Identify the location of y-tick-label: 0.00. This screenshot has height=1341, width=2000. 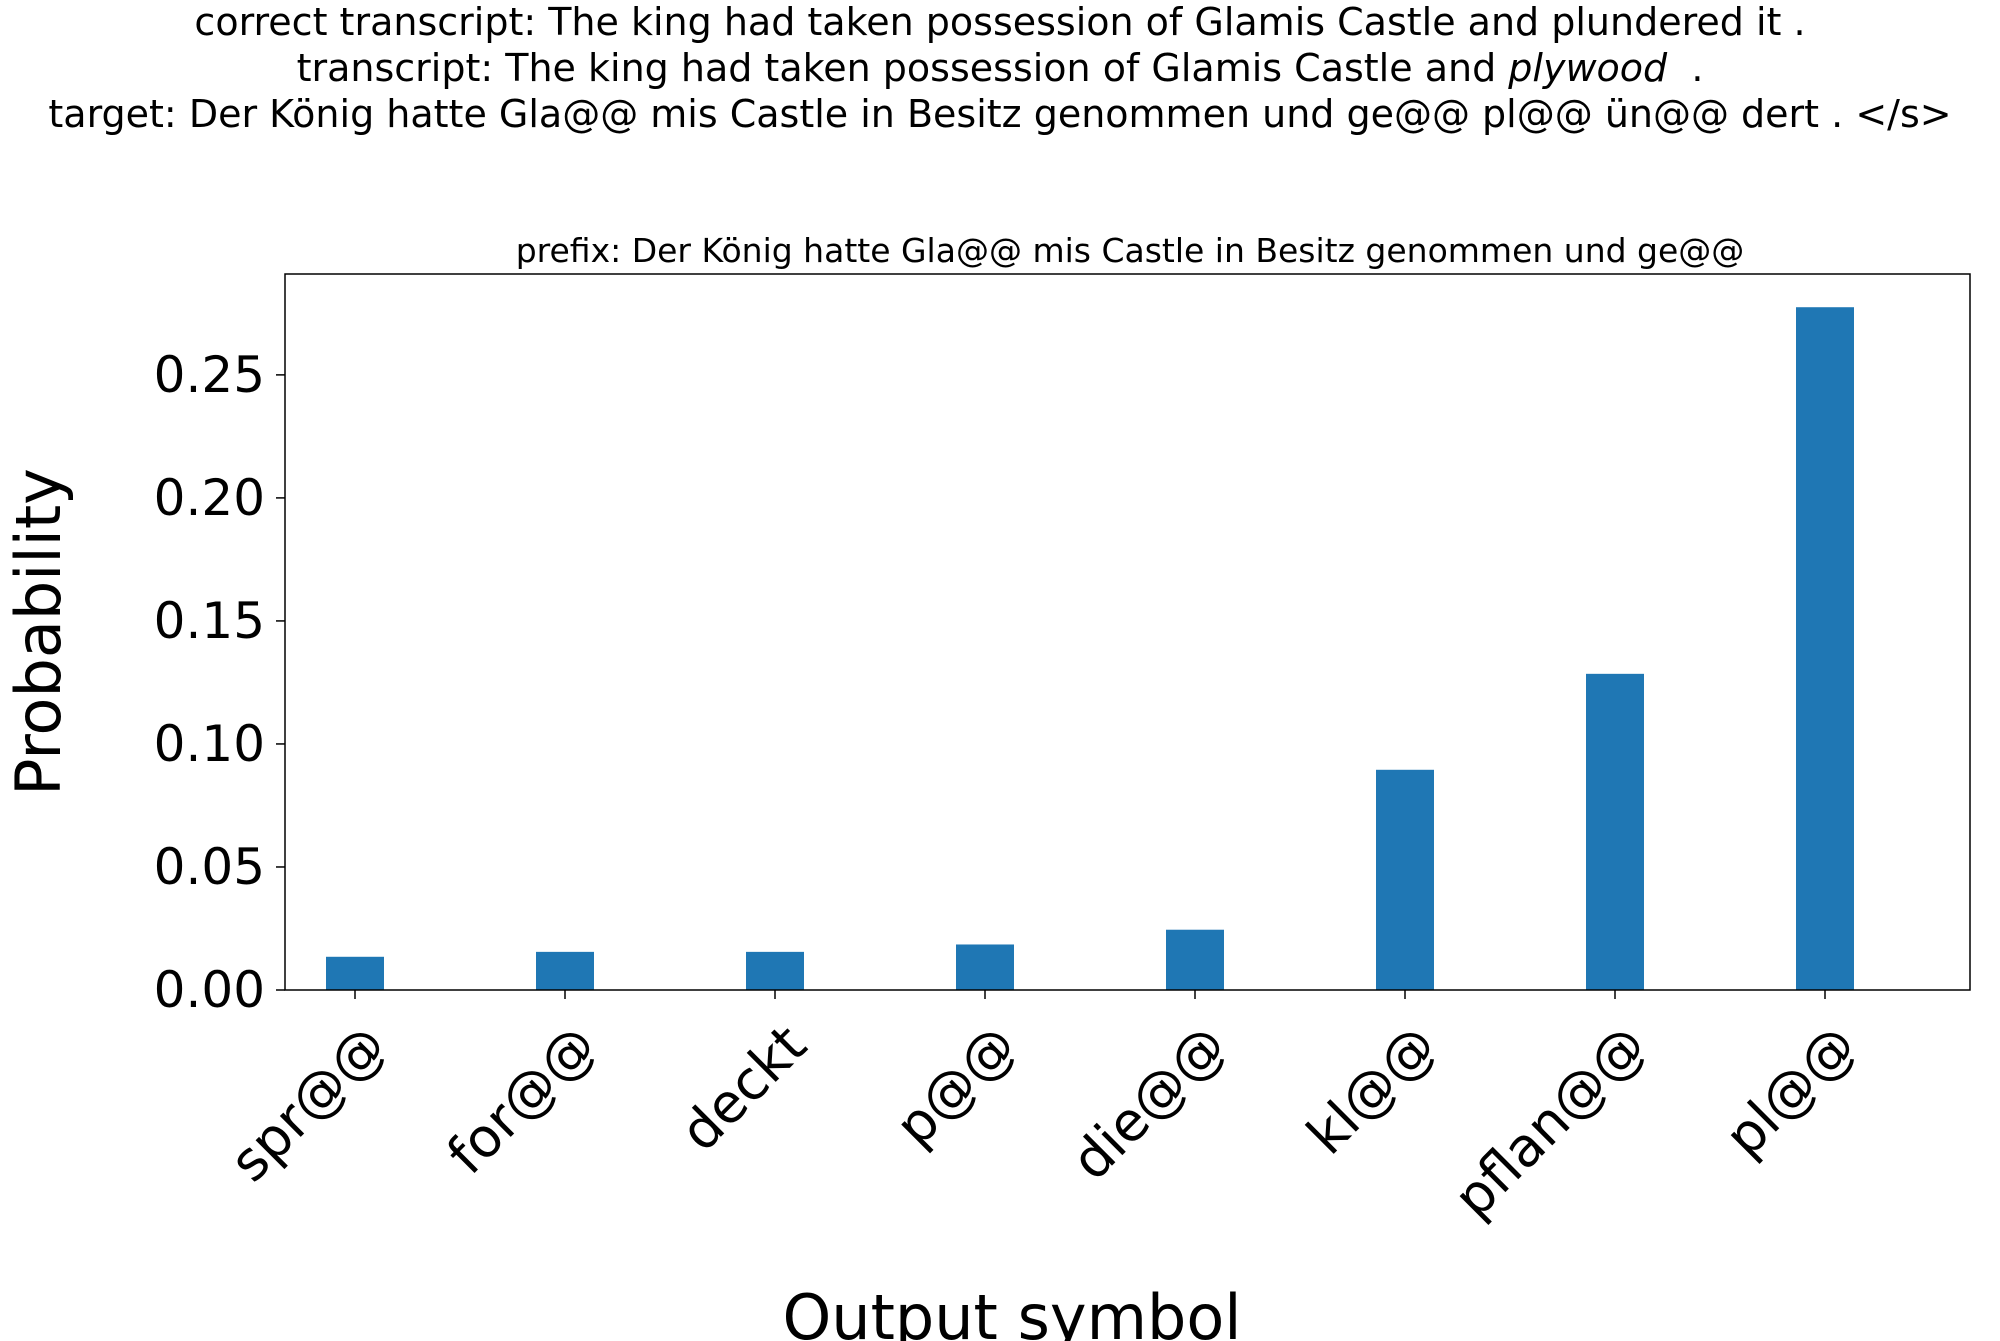
(209, 990).